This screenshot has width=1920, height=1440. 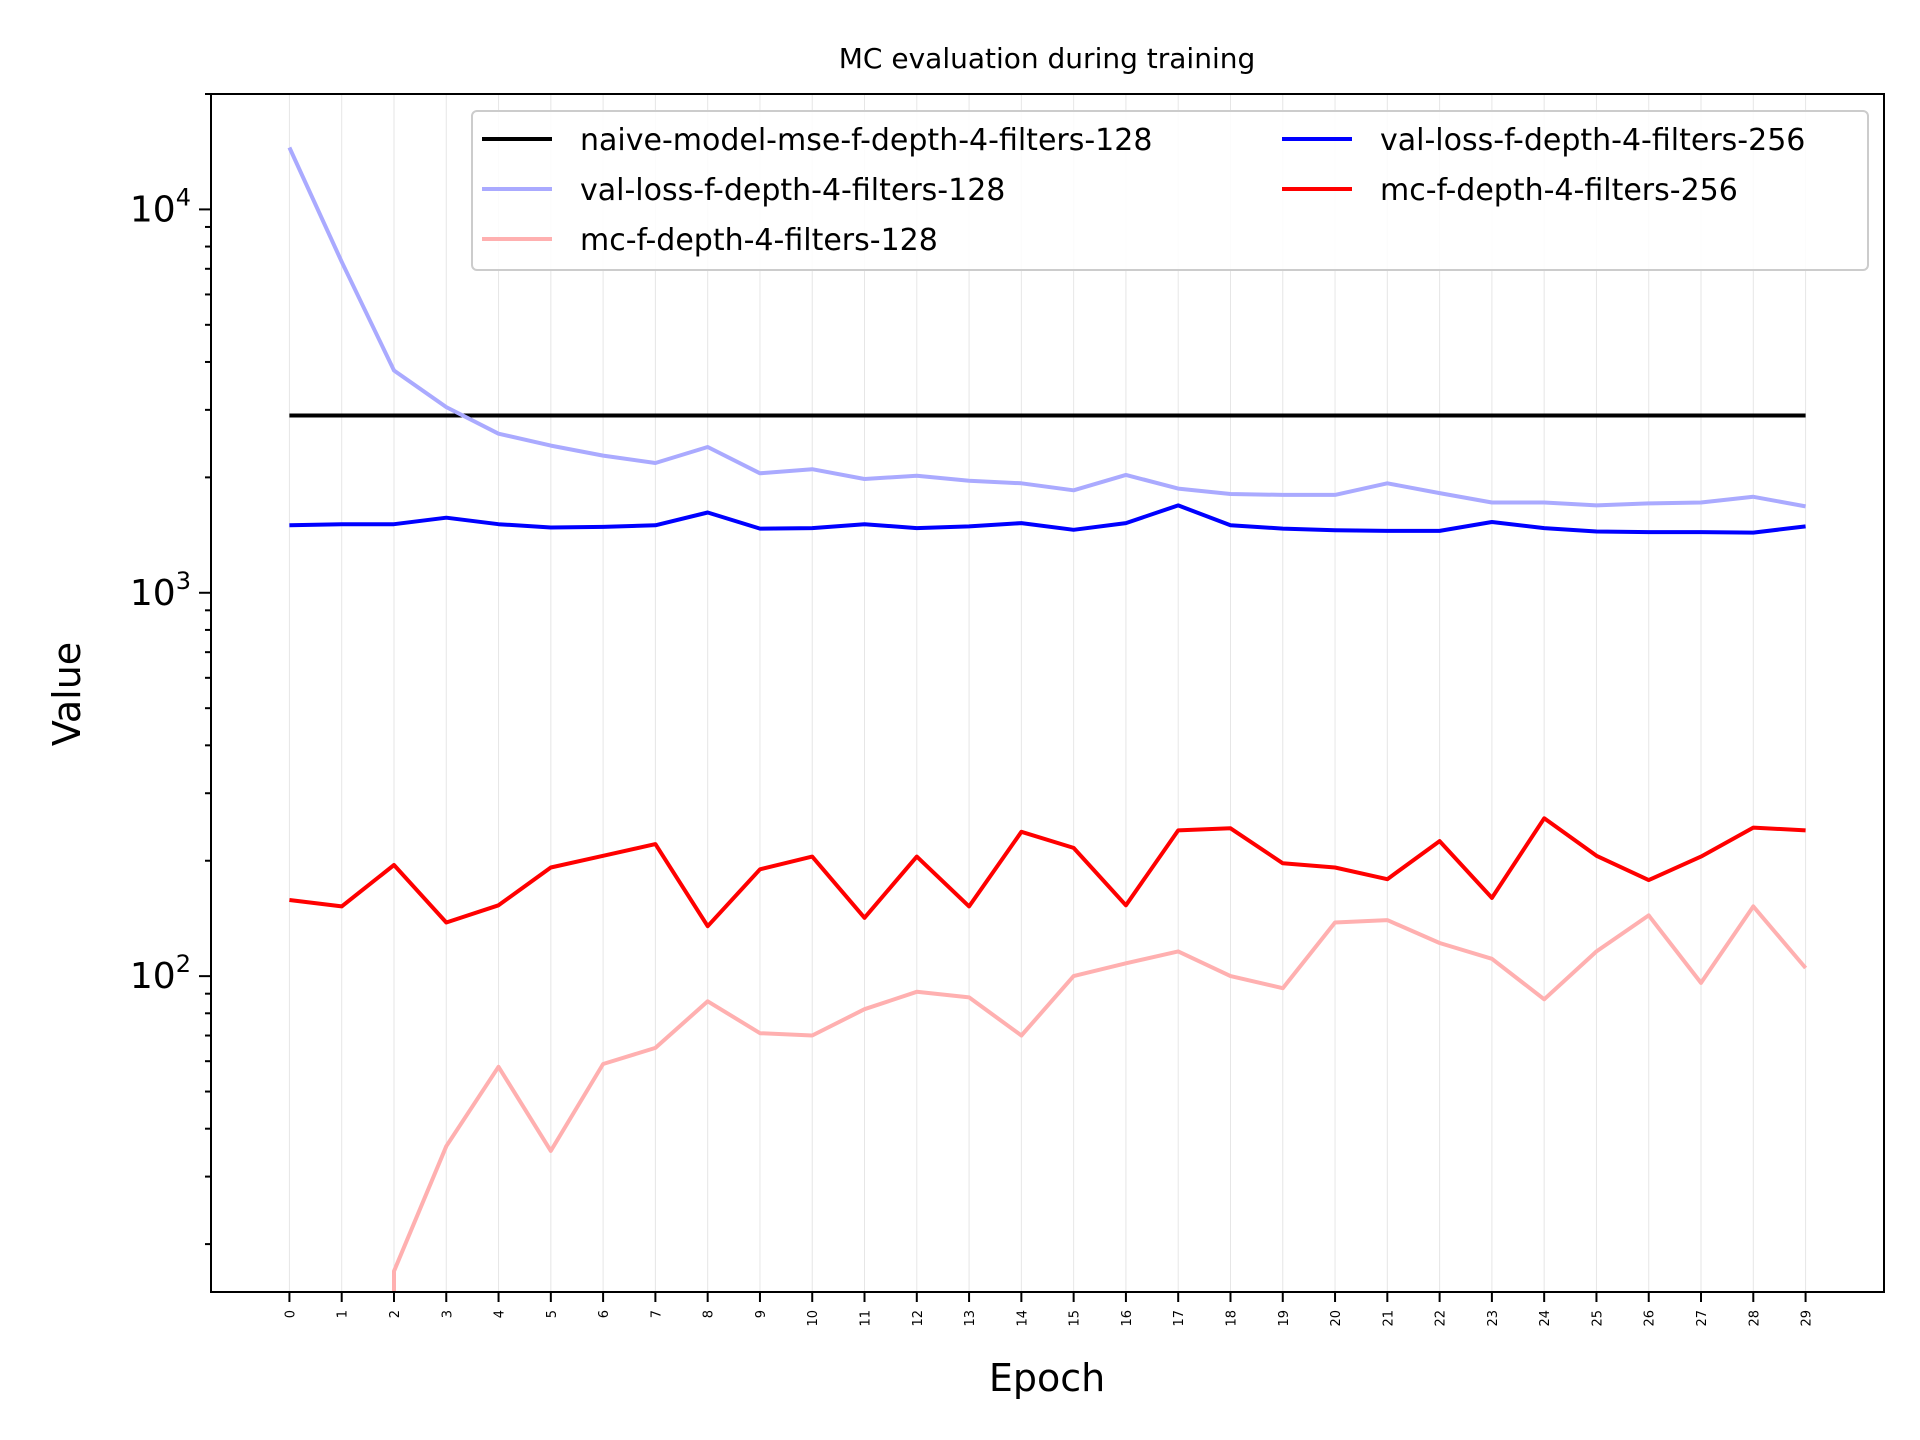 I want to click on x-tick-label-14: 14, so click(x=1022, y=1318).